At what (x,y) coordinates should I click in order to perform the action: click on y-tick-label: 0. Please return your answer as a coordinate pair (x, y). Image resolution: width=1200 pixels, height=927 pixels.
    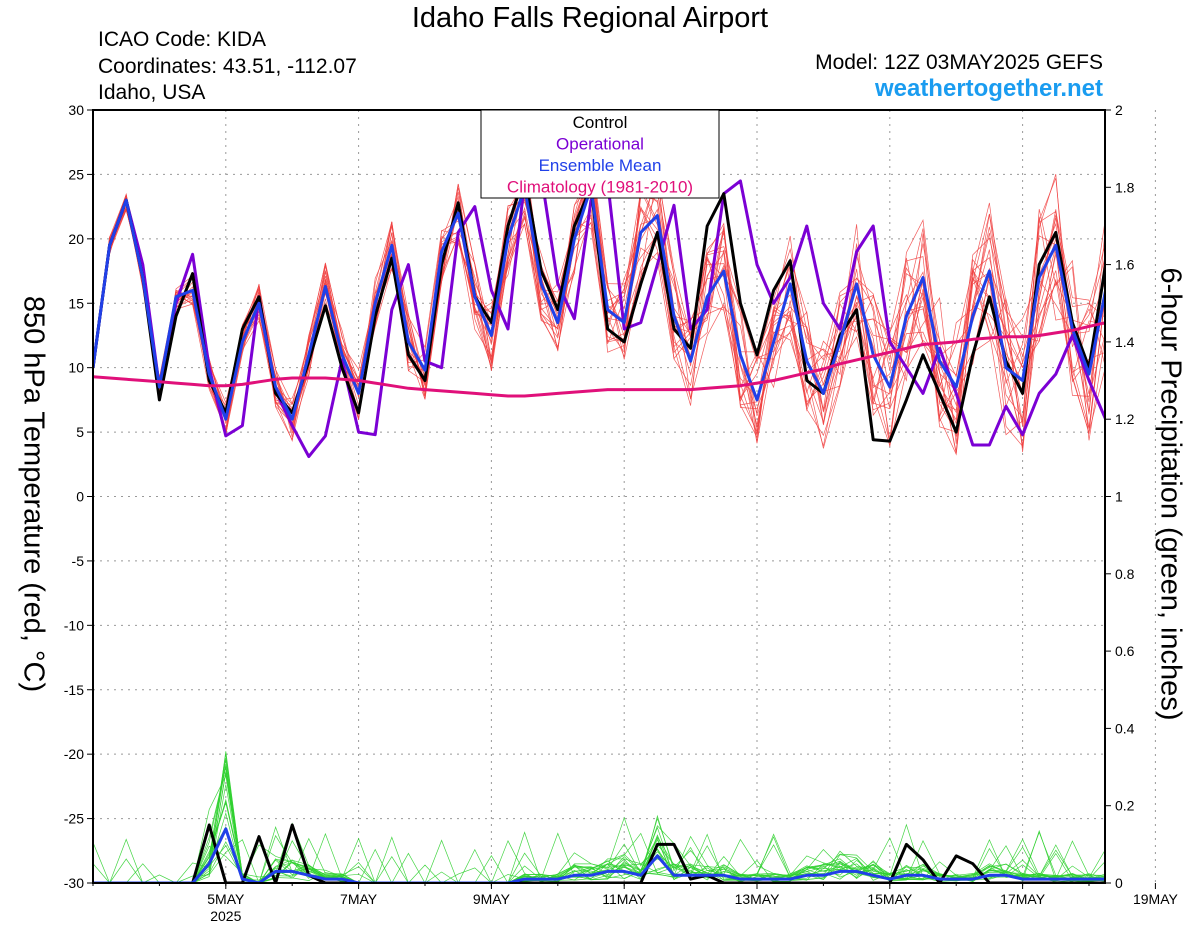
    Looking at the image, I should click on (80, 497).